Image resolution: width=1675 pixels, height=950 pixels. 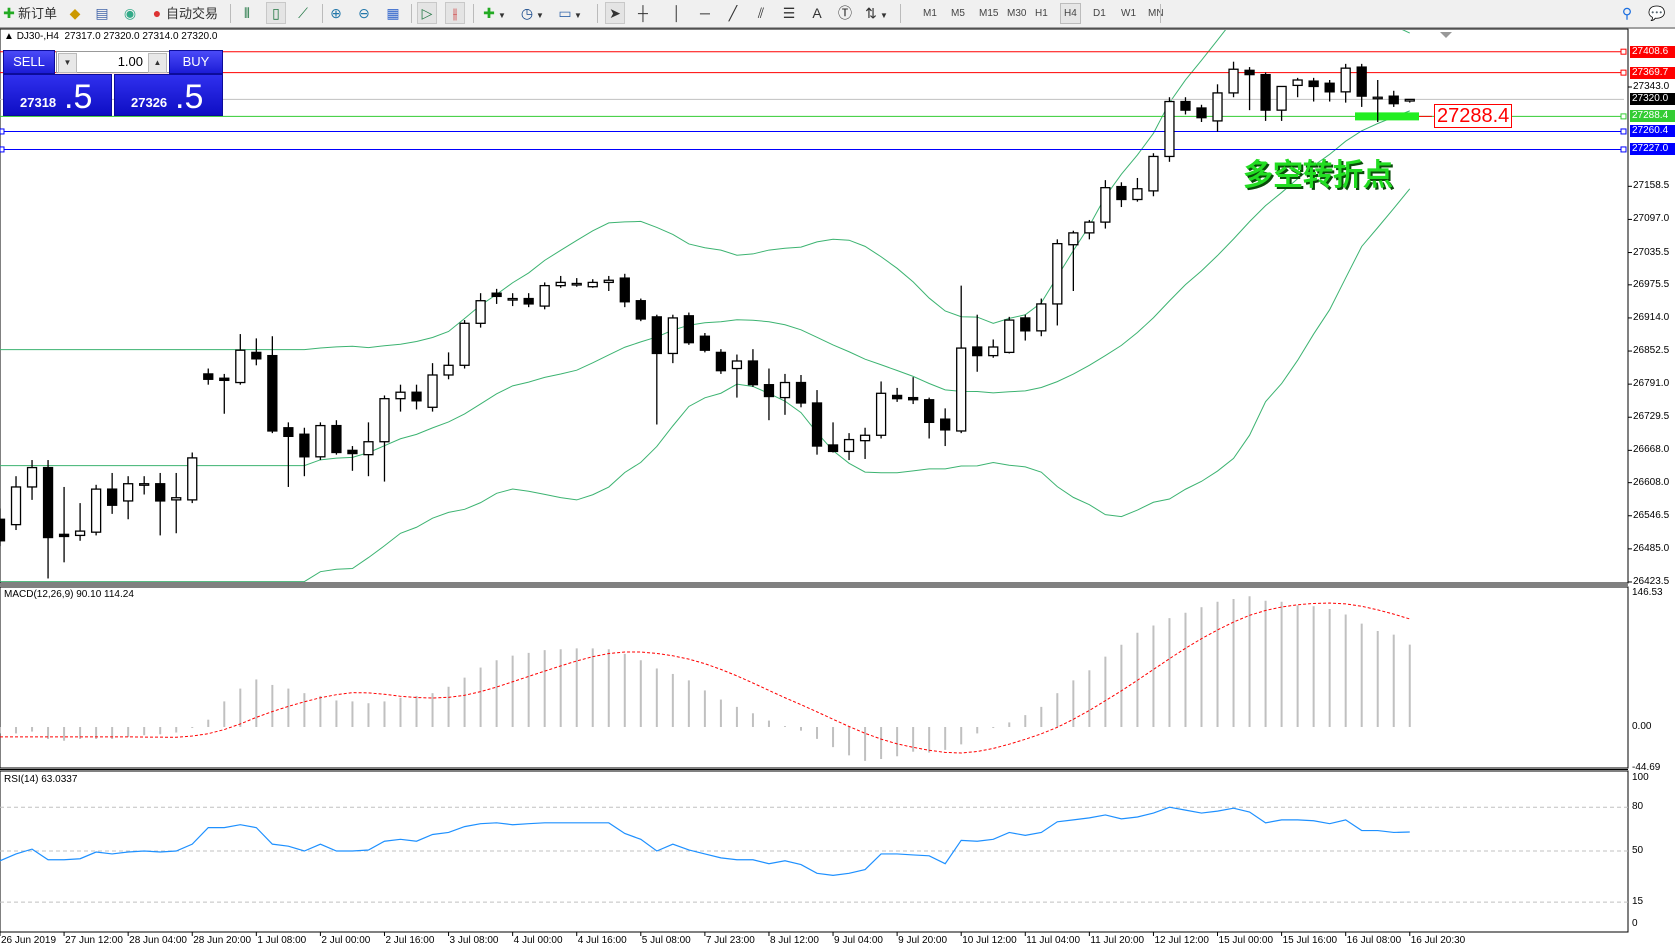 What do you see at coordinates (102, 13) in the screenshot?
I see `terminal-button: ▤` at bounding box center [102, 13].